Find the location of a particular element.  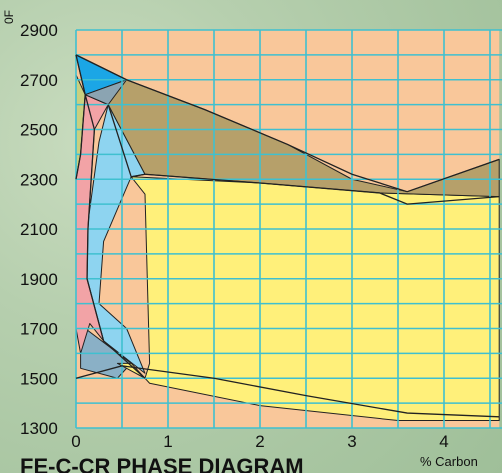

y-tick-label: 2100 is located at coordinates (39, 229).